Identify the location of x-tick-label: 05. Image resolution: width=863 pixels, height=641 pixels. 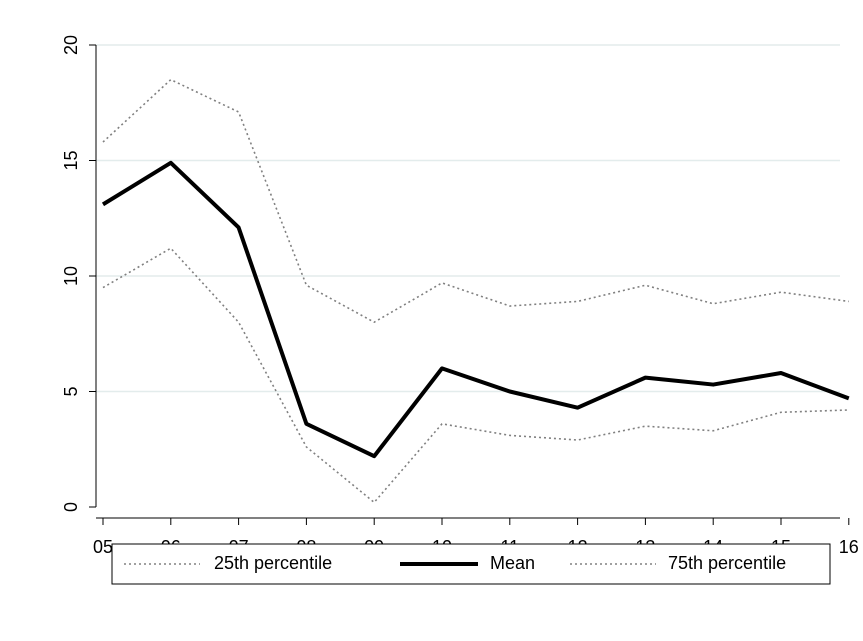
(103, 547).